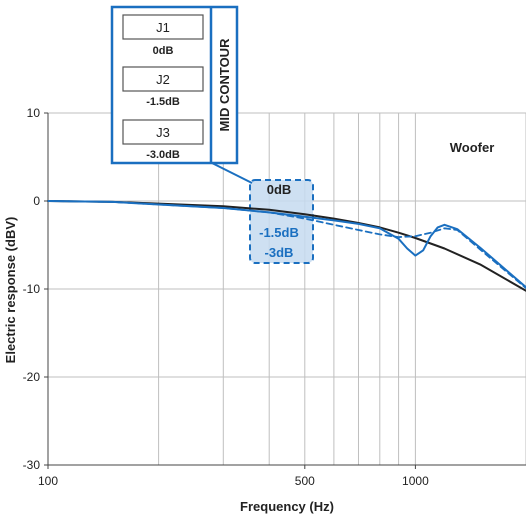  What do you see at coordinates (48, 481) in the screenshot?
I see `x-tick-label: 100` at bounding box center [48, 481].